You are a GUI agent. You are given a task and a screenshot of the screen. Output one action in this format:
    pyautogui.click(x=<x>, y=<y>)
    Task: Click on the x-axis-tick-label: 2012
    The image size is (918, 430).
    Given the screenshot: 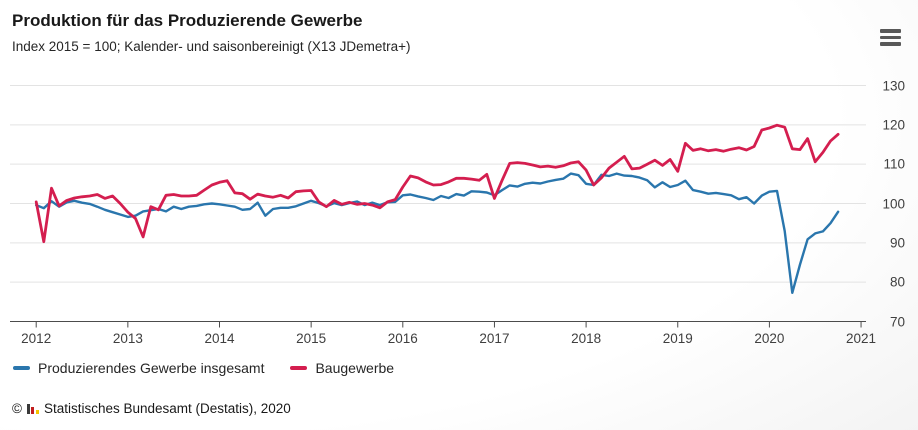 What is the action you would take?
    pyautogui.click(x=36, y=338)
    